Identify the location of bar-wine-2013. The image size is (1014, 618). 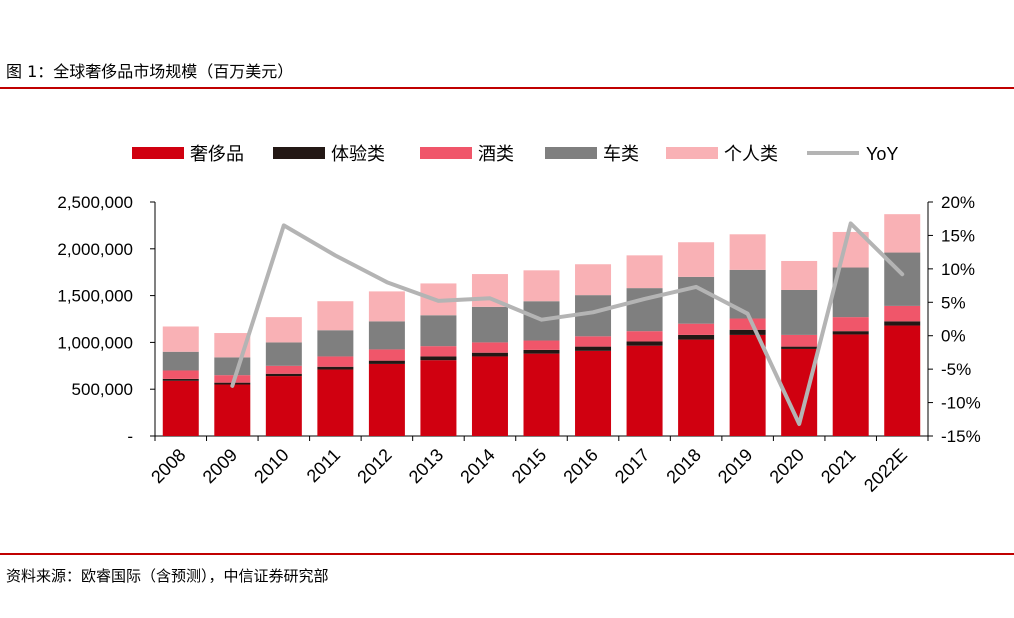
(438, 351).